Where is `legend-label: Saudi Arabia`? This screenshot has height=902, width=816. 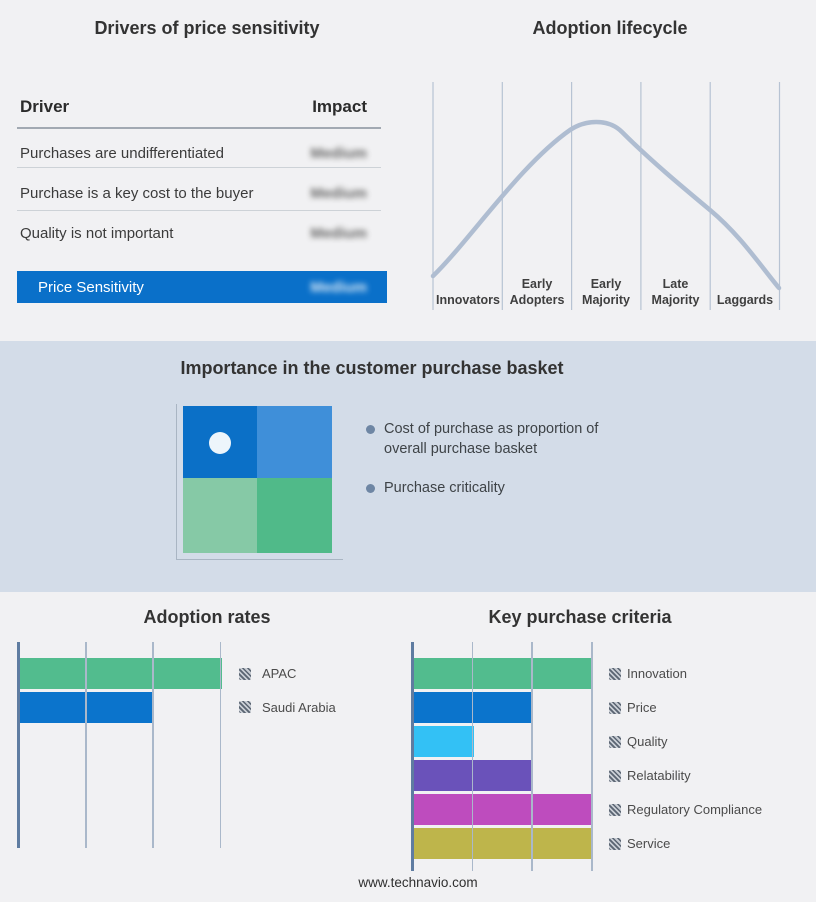
legend-label: Saudi Arabia is located at coordinates (299, 707).